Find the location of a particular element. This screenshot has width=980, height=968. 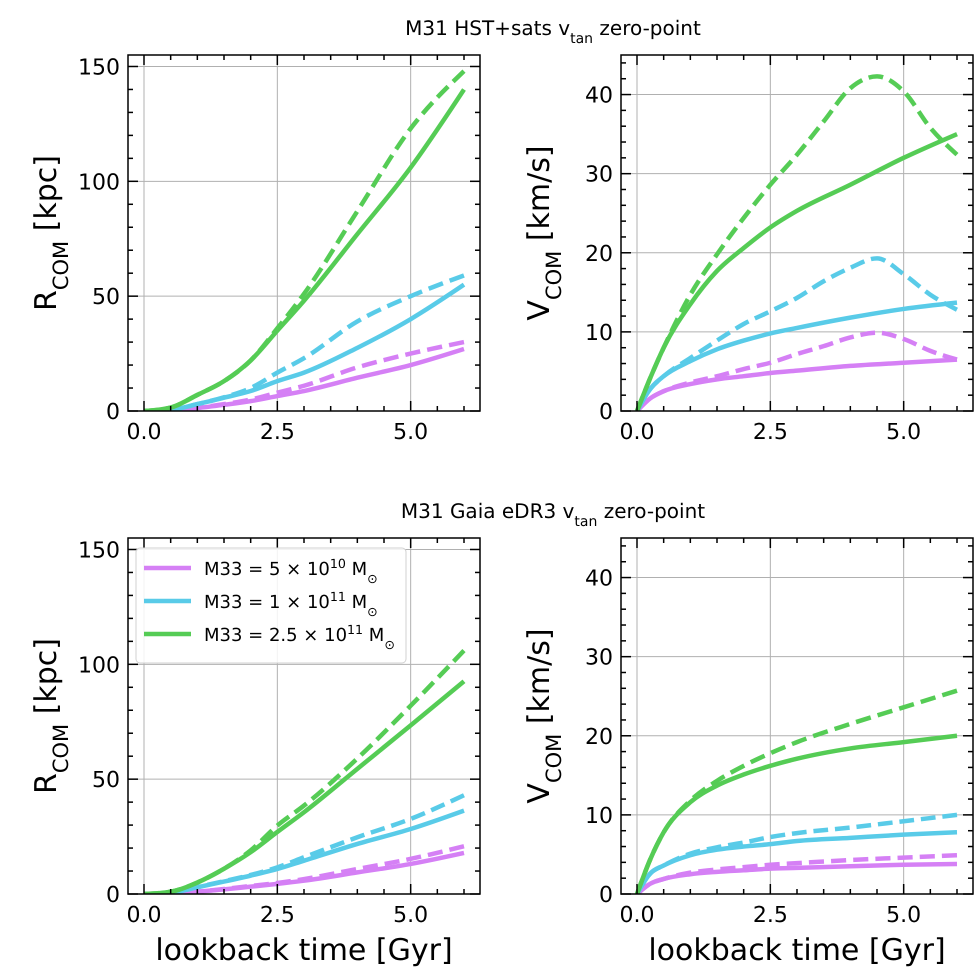

legend-label: M33 = 1 × 10$^{11}$ M$_{⊙}$ is located at coordinates (291, 603).